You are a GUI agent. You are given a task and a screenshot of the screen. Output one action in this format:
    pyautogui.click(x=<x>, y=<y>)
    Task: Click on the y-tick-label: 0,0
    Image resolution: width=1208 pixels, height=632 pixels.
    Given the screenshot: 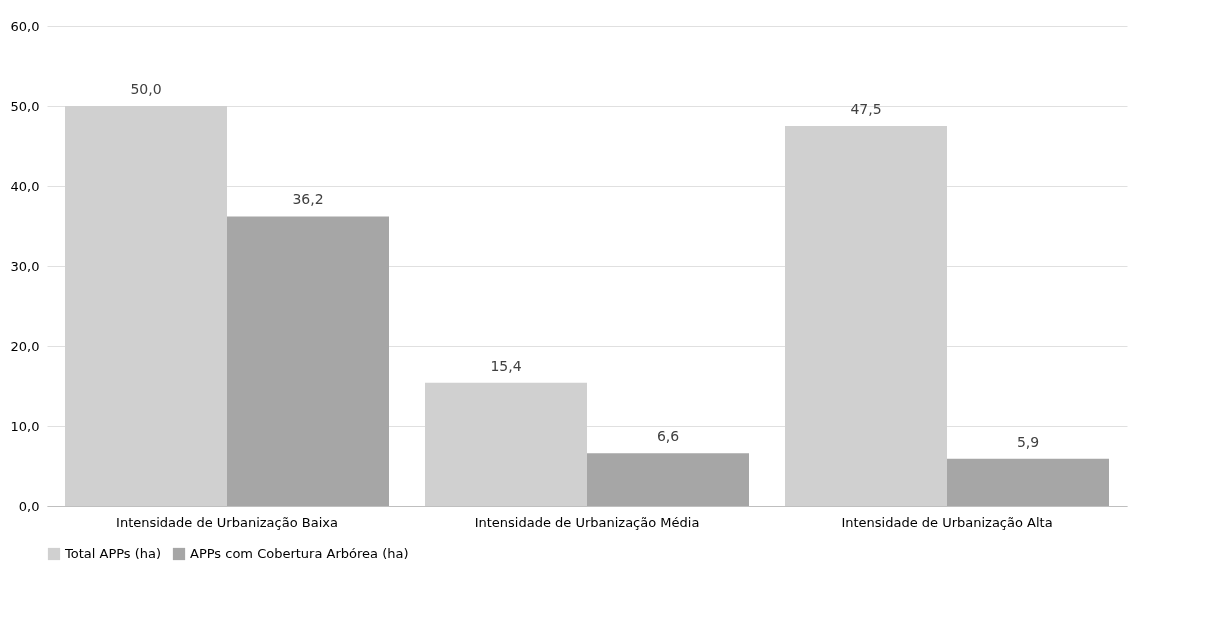 What is the action you would take?
    pyautogui.click(x=29, y=506)
    